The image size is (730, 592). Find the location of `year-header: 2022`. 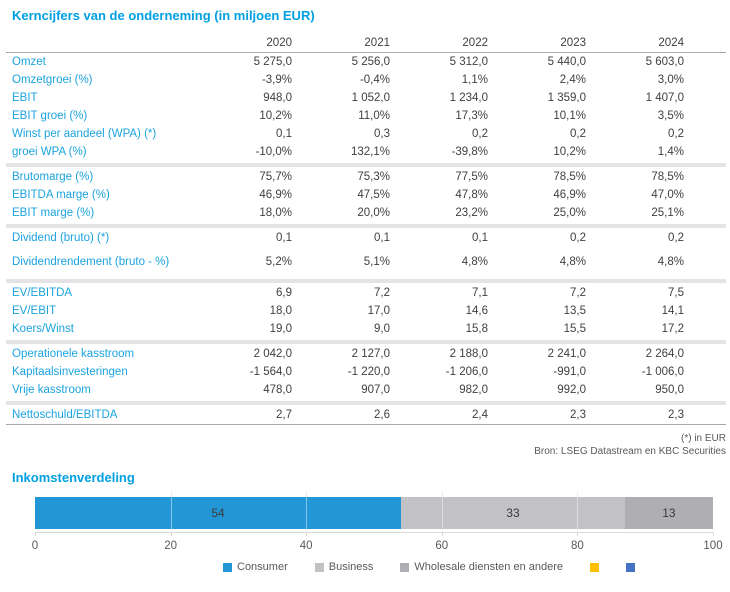

year-header: 2022 is located at coordinates (475, 42).